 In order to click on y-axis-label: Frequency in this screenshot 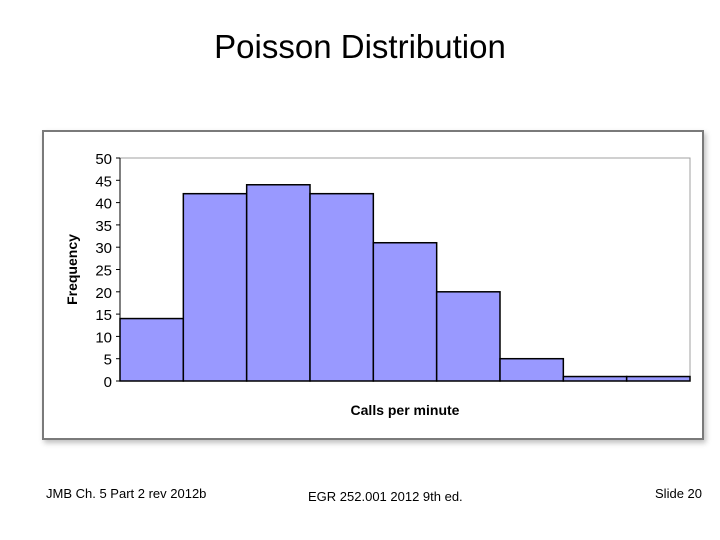, I will do `click(72, 269)`.